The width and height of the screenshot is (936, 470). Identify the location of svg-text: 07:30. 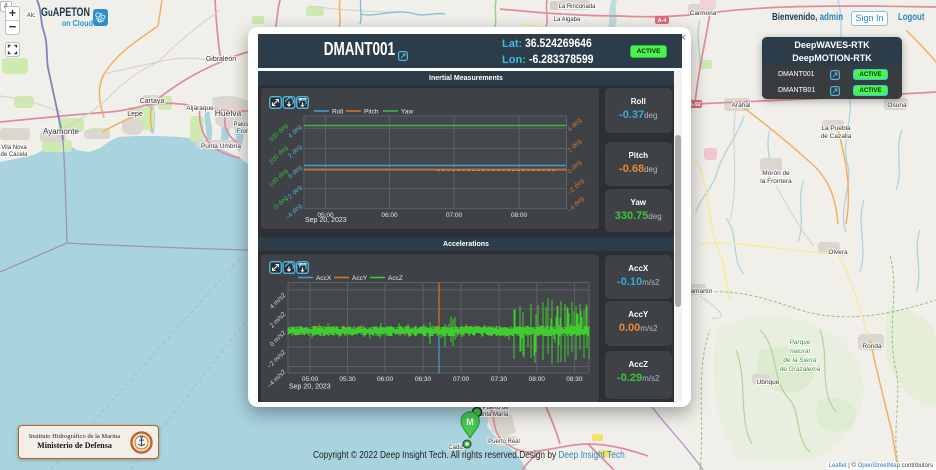
(499, 379).